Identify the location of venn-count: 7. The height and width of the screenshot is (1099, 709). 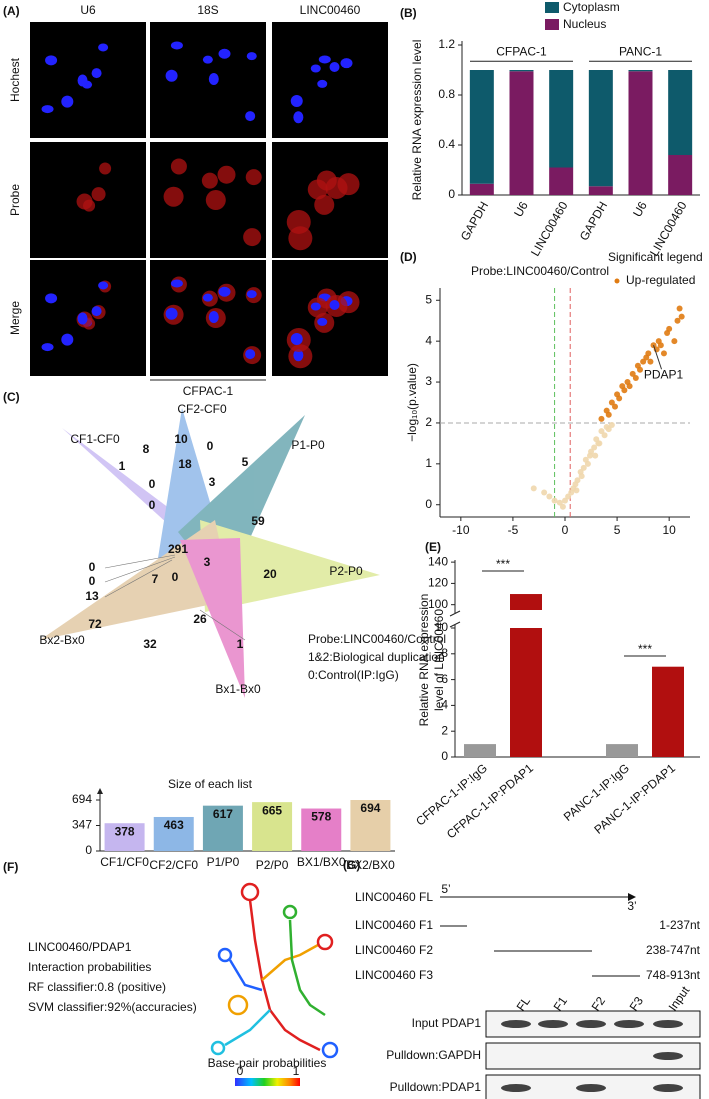
(155, 579).